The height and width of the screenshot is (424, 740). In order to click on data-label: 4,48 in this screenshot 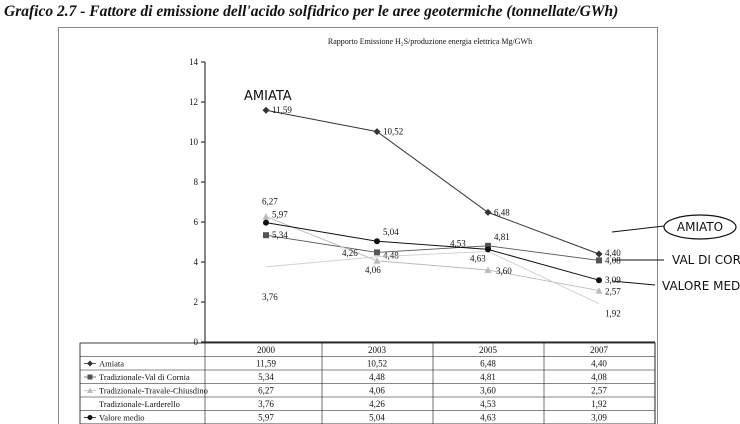, I will do `click(391, 255)`.